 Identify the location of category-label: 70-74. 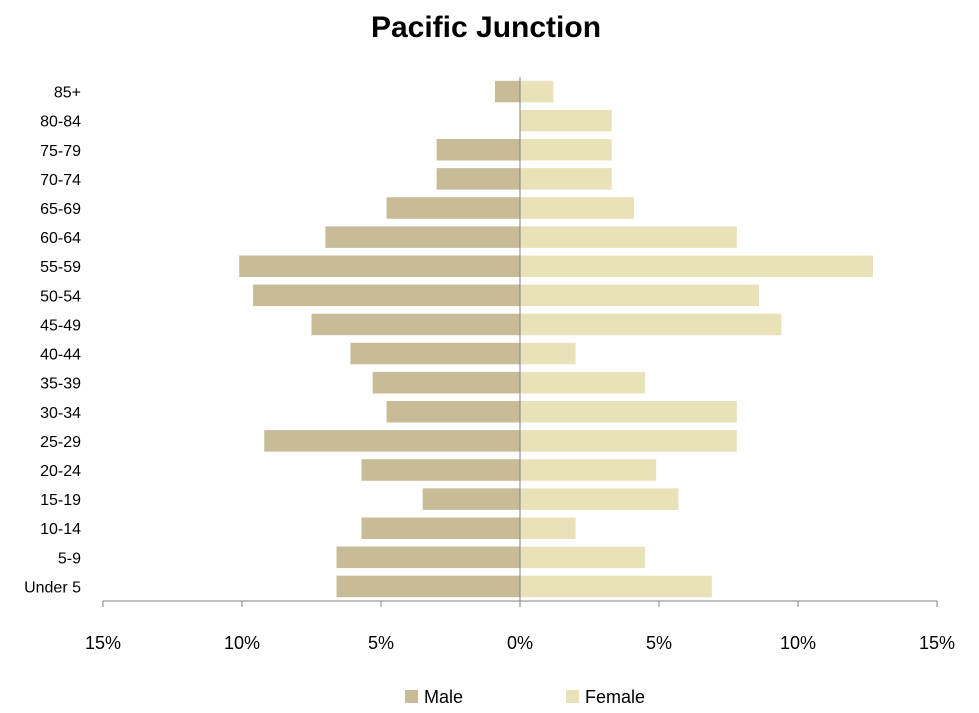
(60, 180).